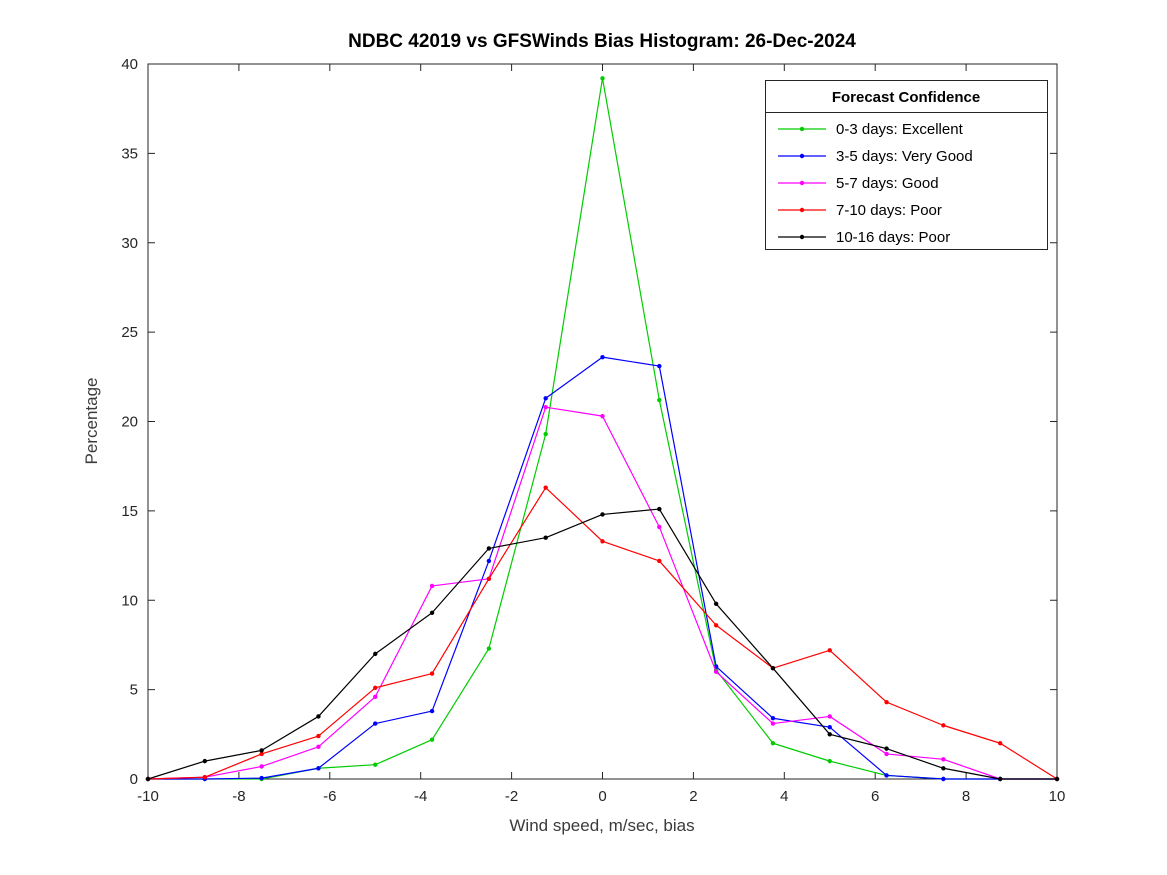 The image size is (1167, 875). What do you see at coordinates (91, 421) in the screenshot?
I see `y-axis-label: Percentage` at bounding box center [91, 421].